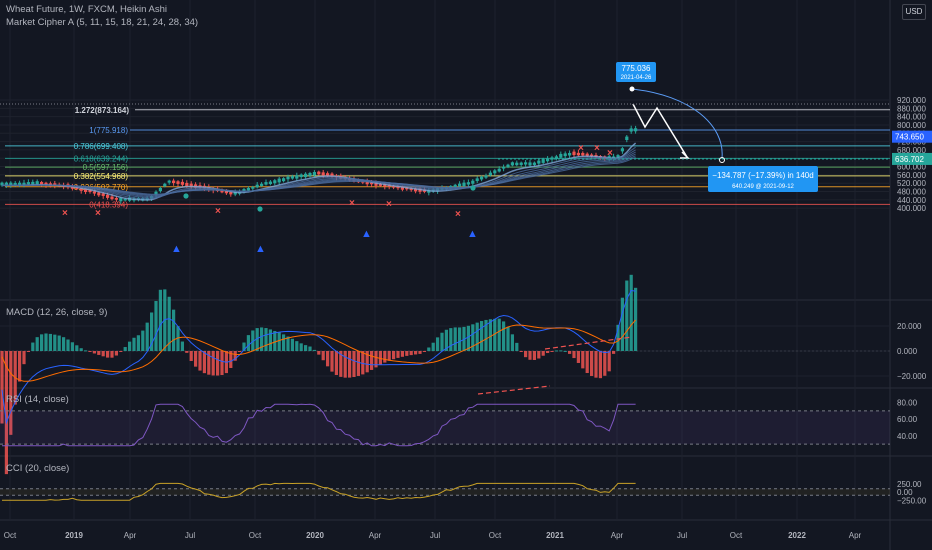 The width and height of the screenshot is (932, 550). I want to click on price-badge, so click(912, 158).